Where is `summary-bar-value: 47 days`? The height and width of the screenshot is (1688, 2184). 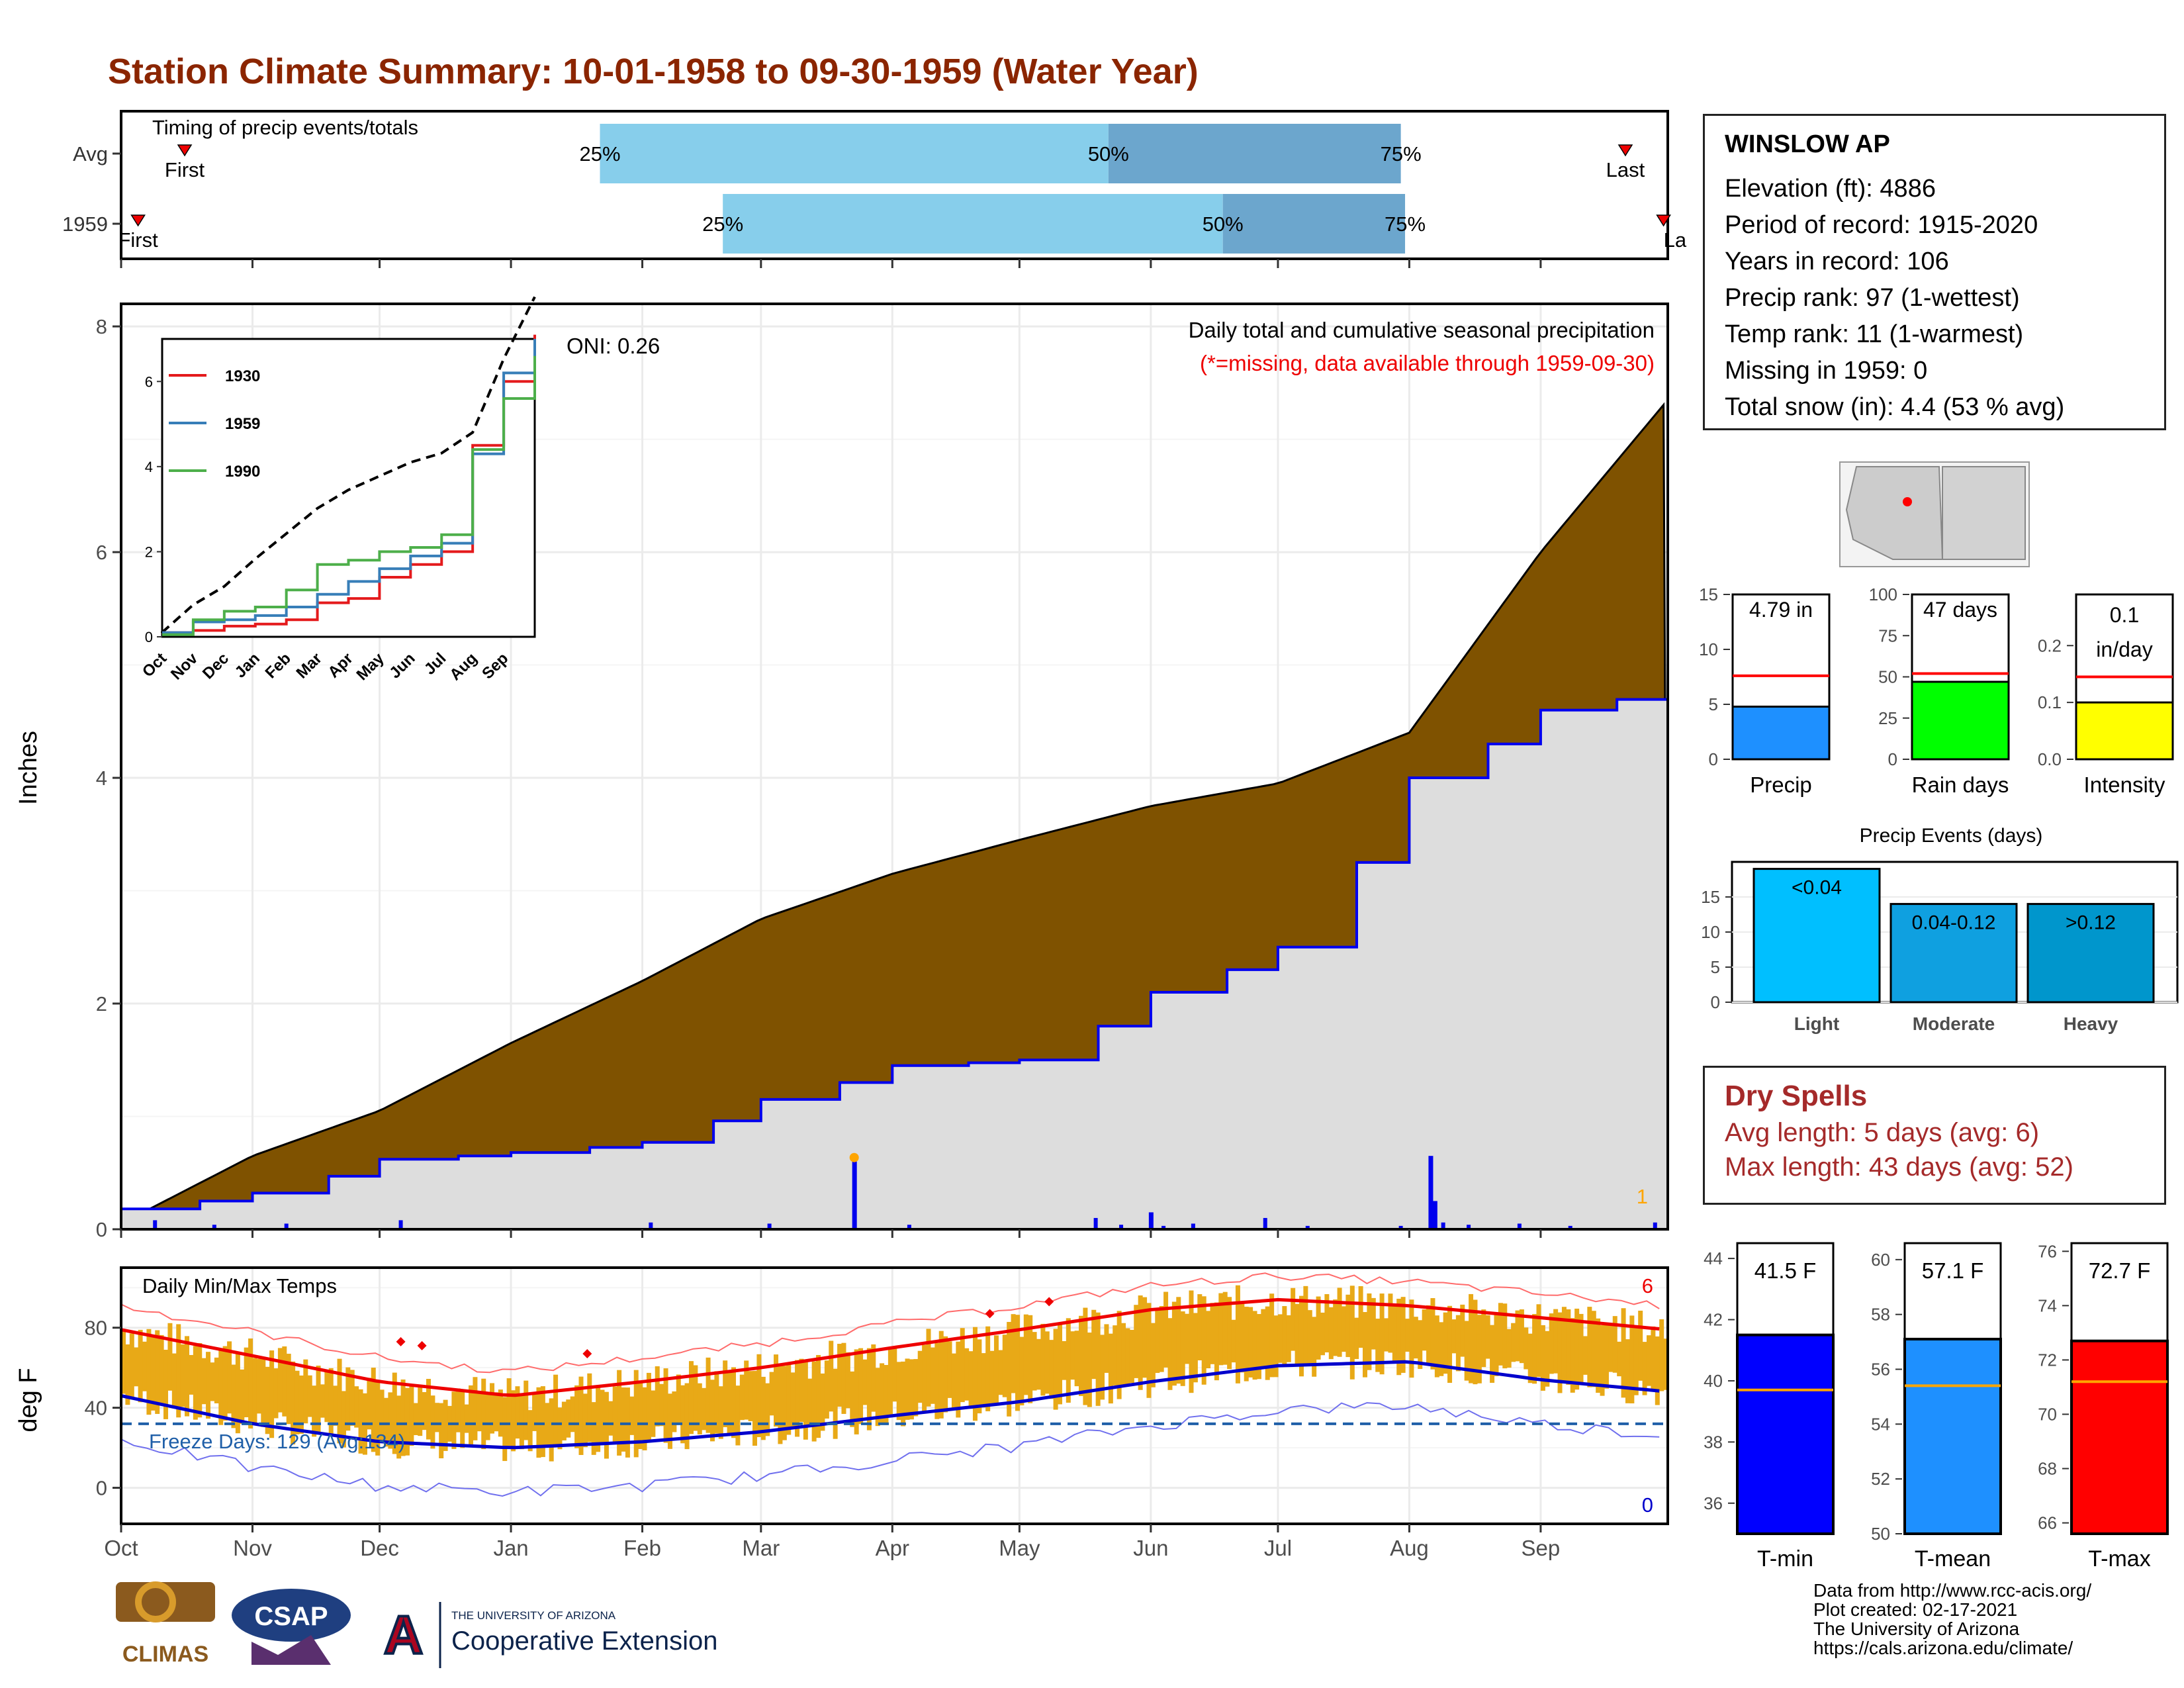 summary-bar-value: 47 days is located at coordinates (1960, 610).